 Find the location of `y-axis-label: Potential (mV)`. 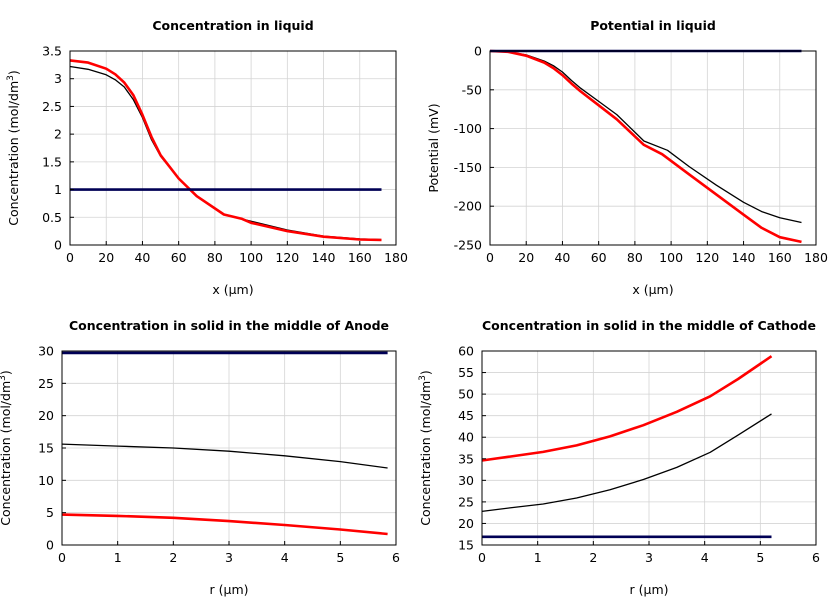

y-axis-label: Potential (mV) is located at coordinates (433, 147).